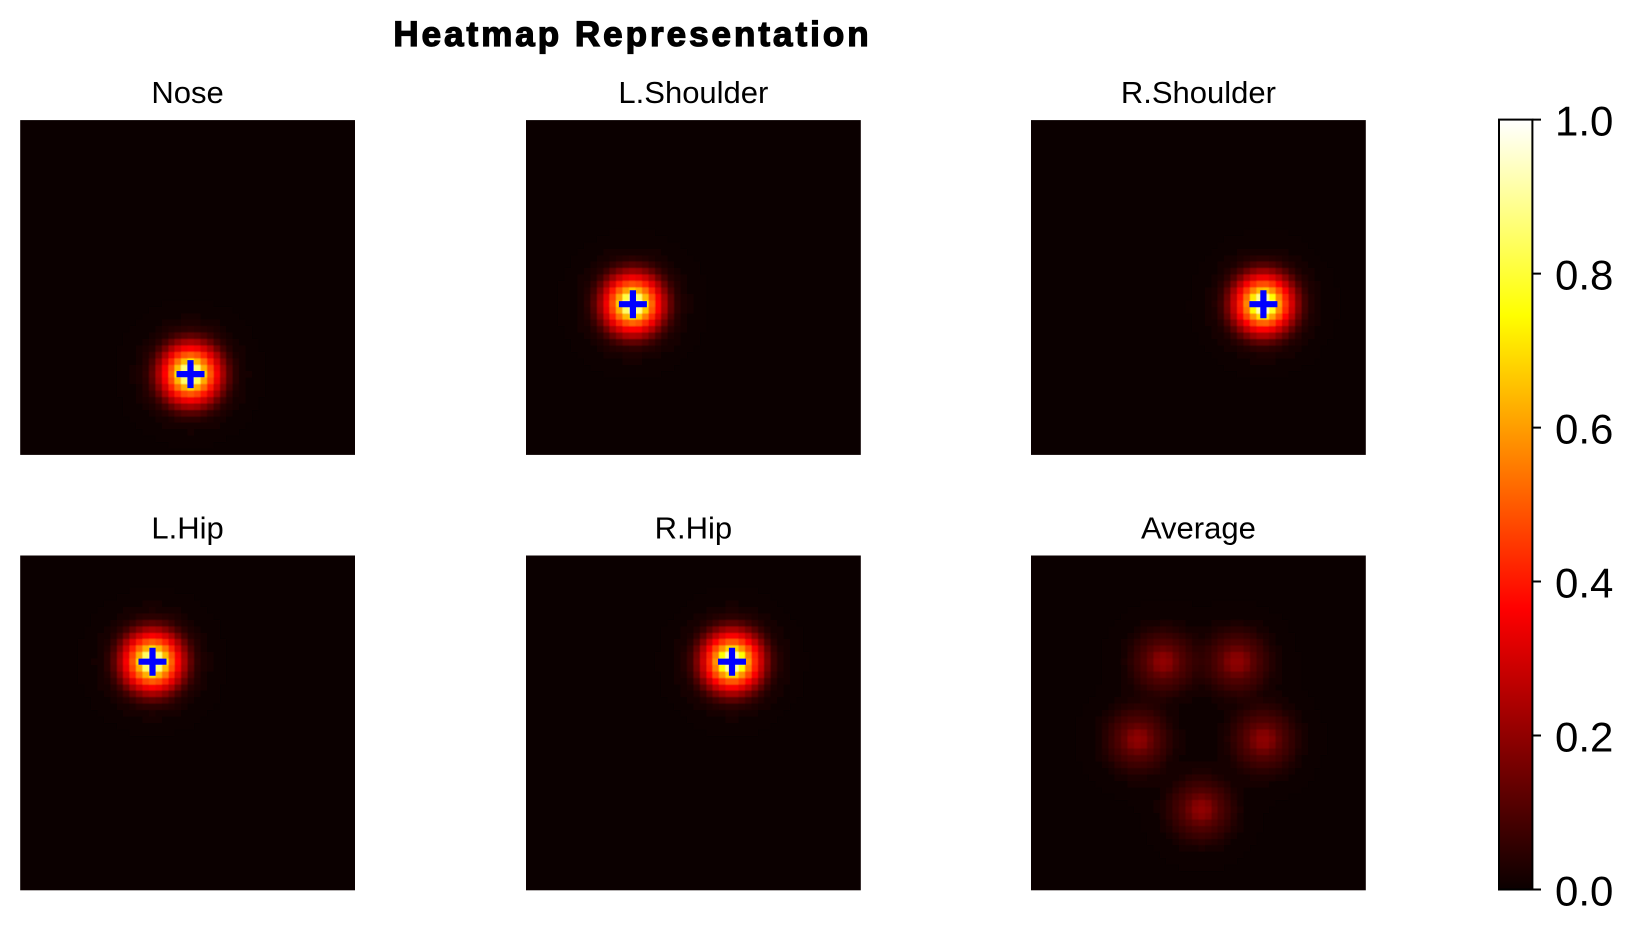 The height and width of the screenshot is (933, 1633). Describe the element at coordinates (1584, 737) in the screenshot. I see `svg-text: 0.2` at that location.